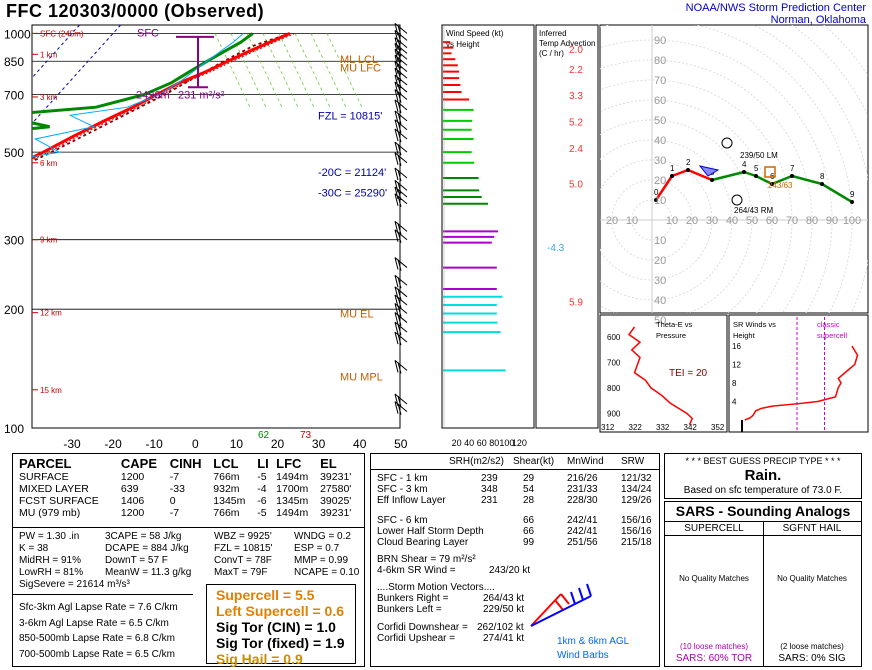  I want to click on kin-value: 156/16, so click(636, 520).